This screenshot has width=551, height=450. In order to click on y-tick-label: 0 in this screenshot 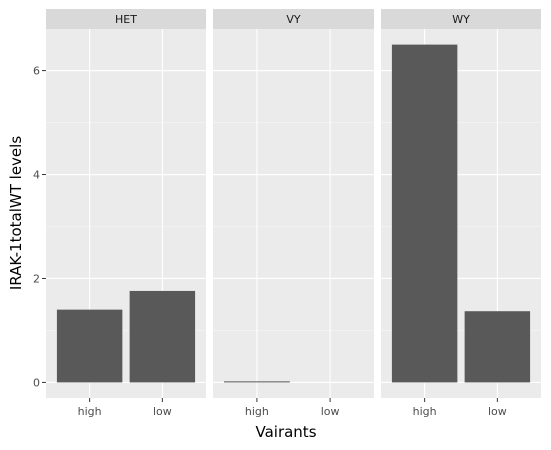, I will do `click(36, 382)`.